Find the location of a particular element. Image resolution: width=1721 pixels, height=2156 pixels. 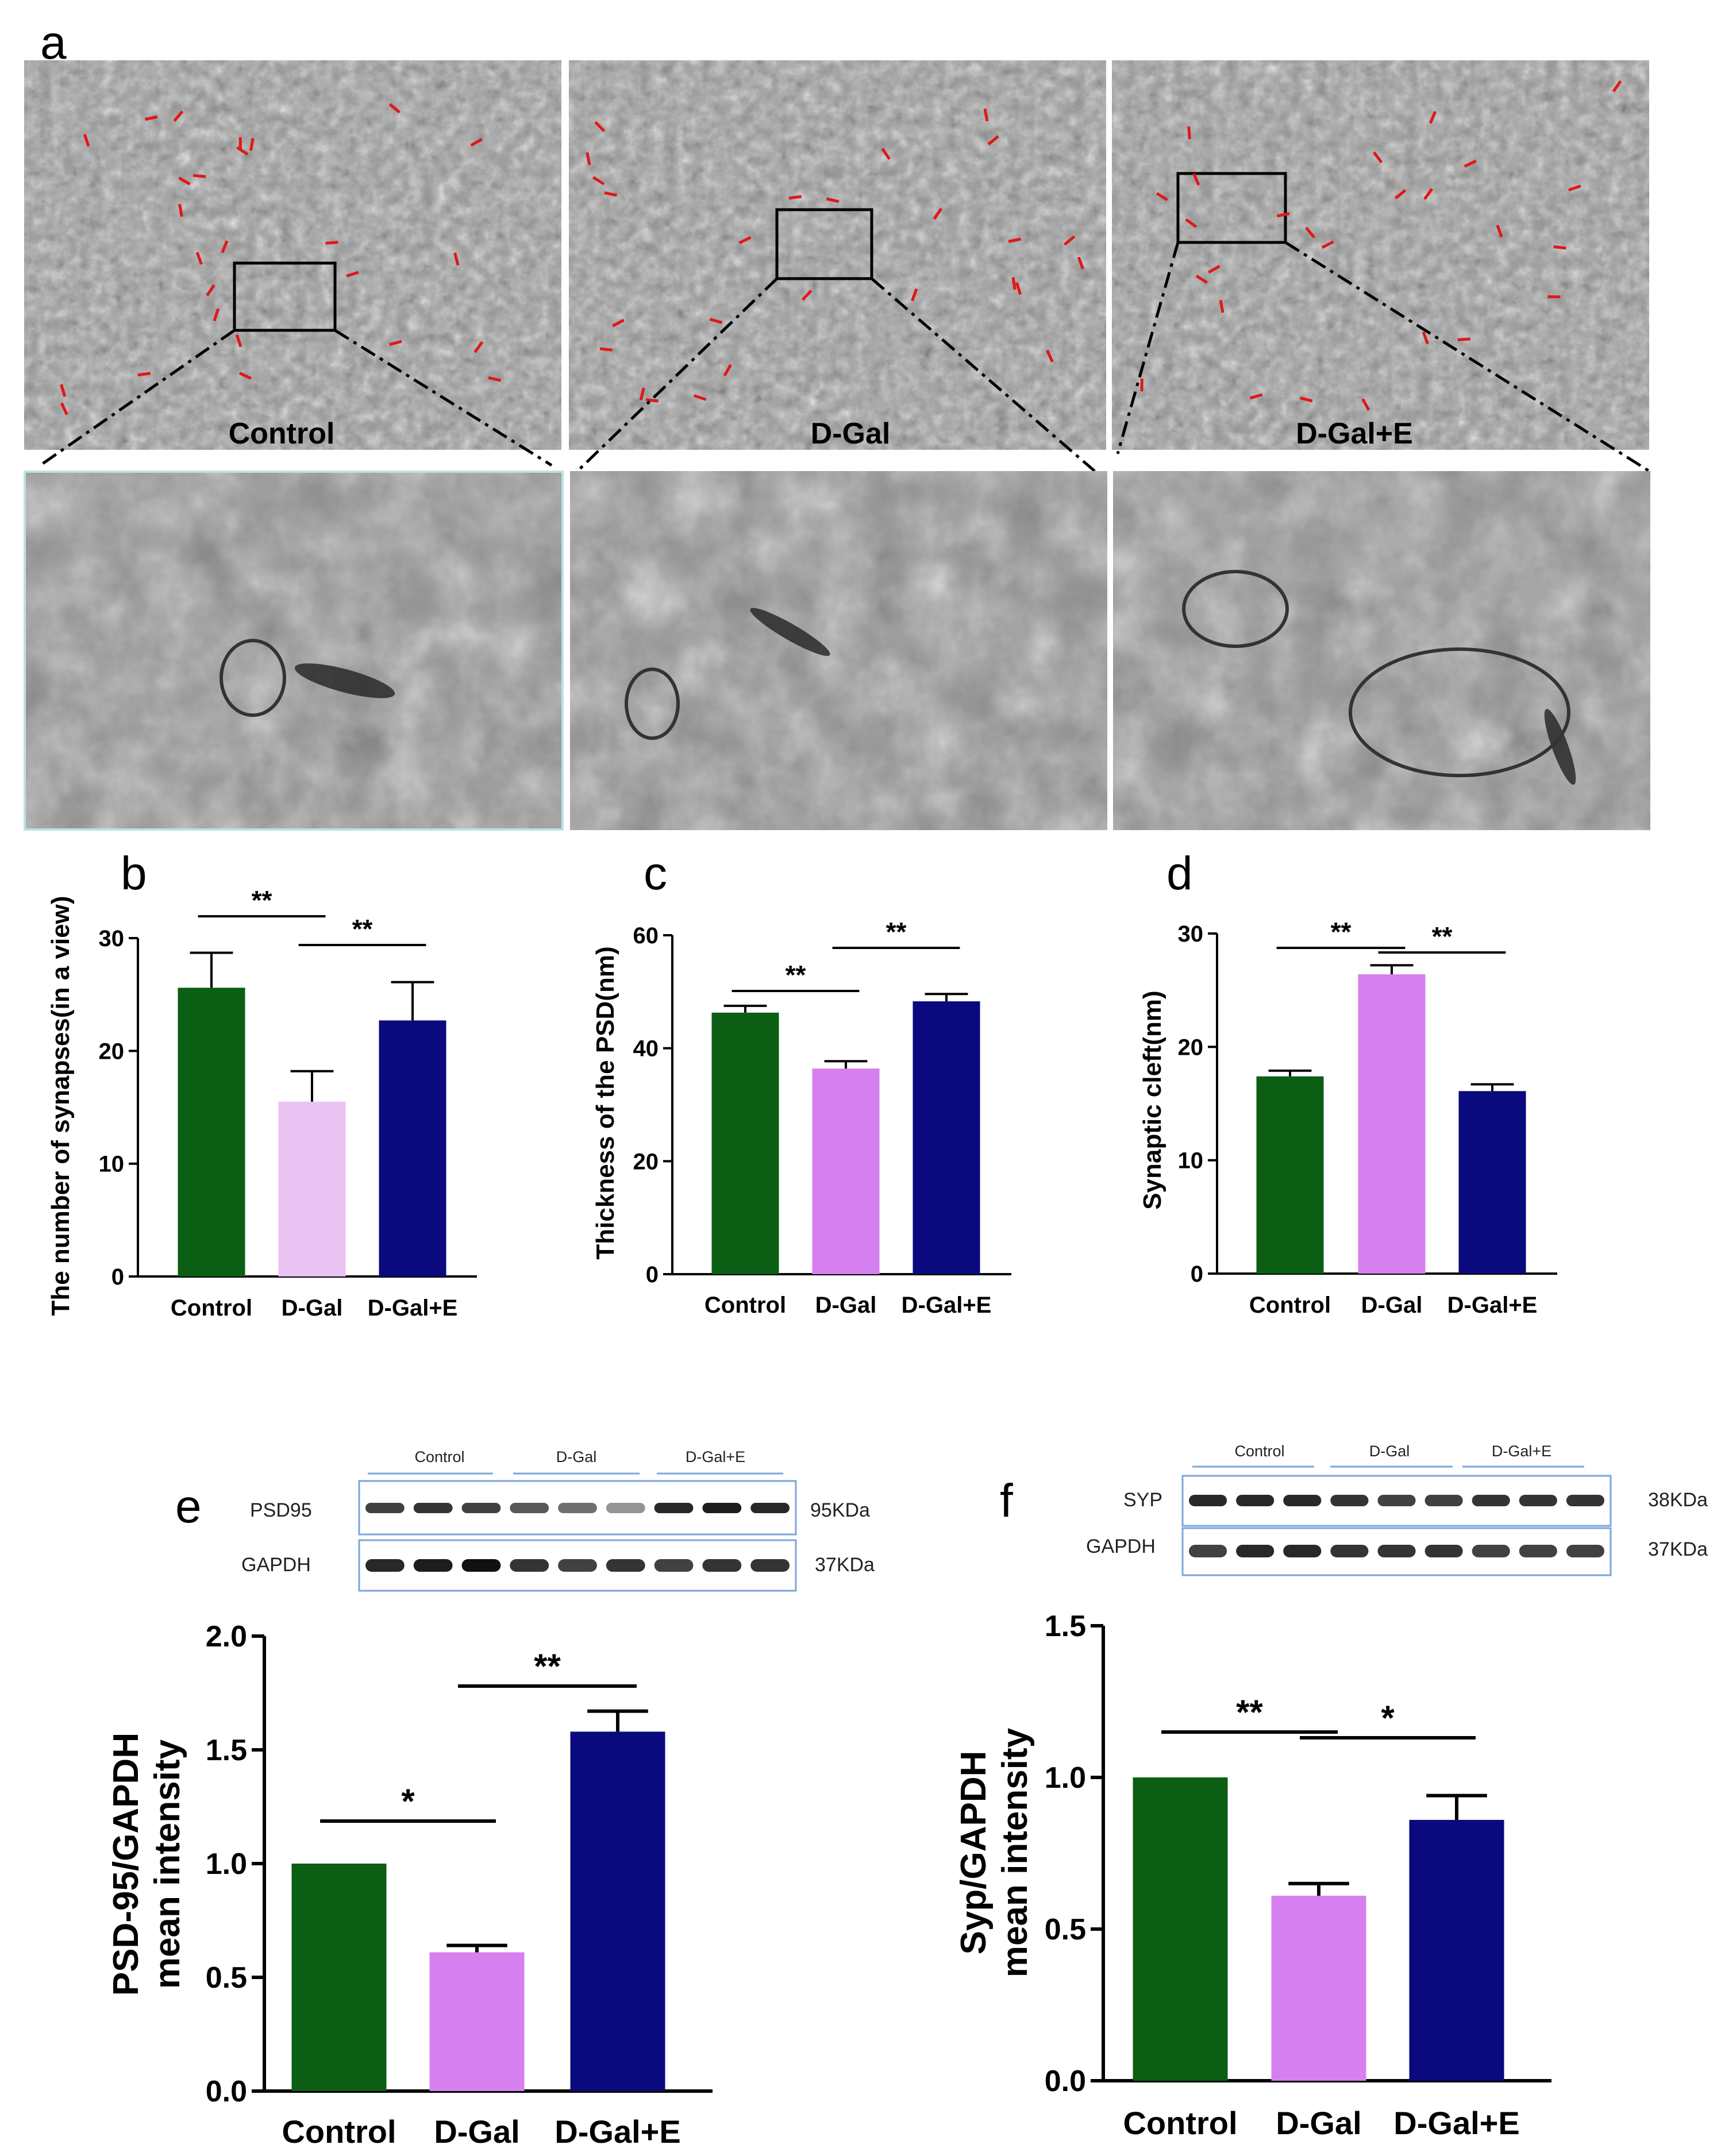

em-zoom-dgal is located at coordinates (838, 650).